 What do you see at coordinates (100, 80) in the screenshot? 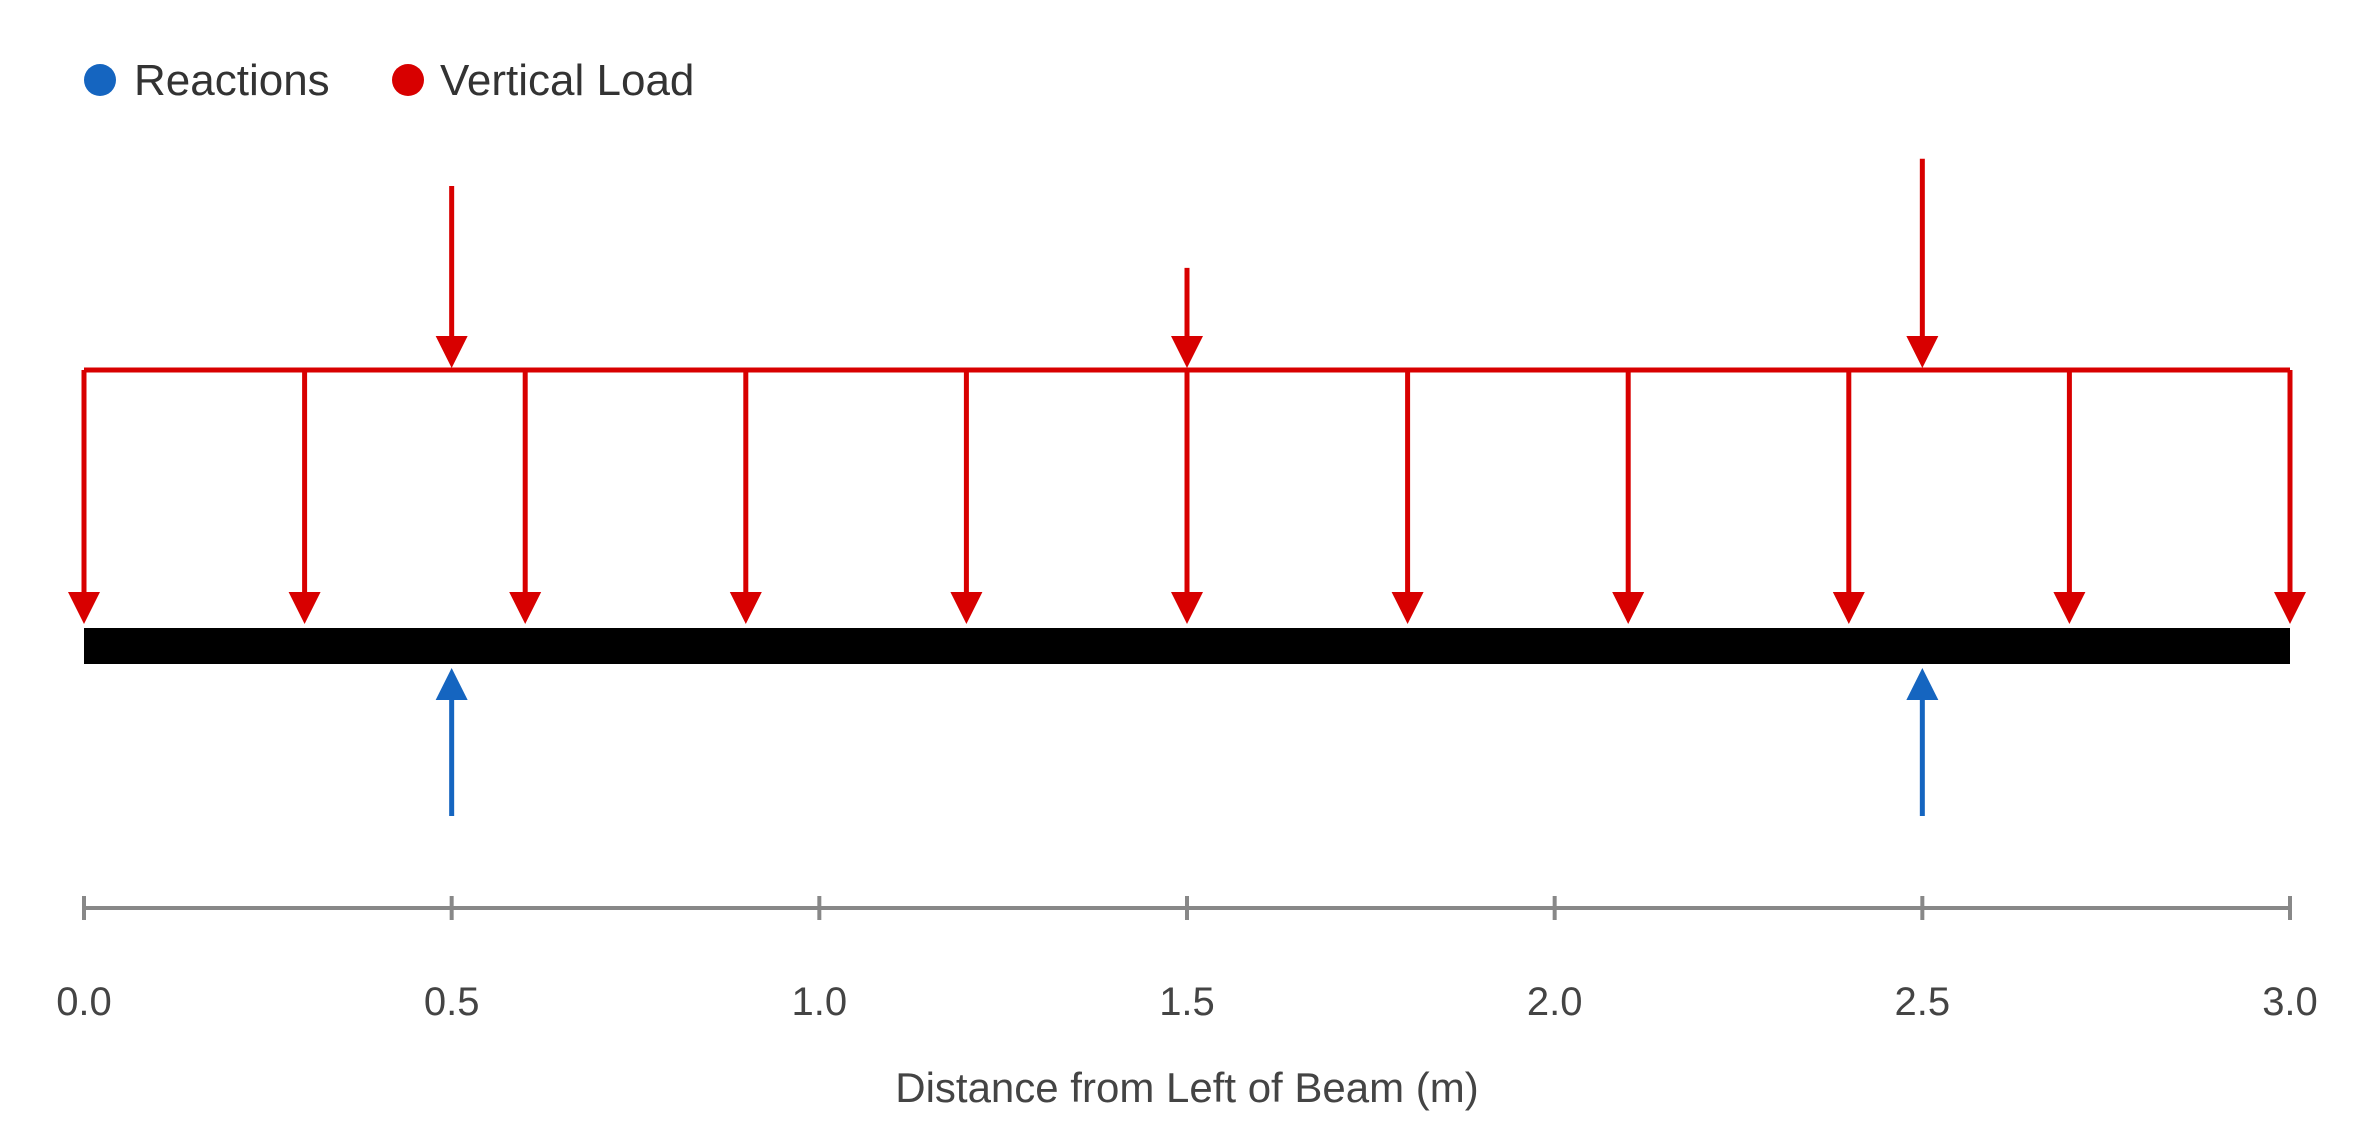
I see `legend-reactions-swatch` at bounding box center [100, 80].